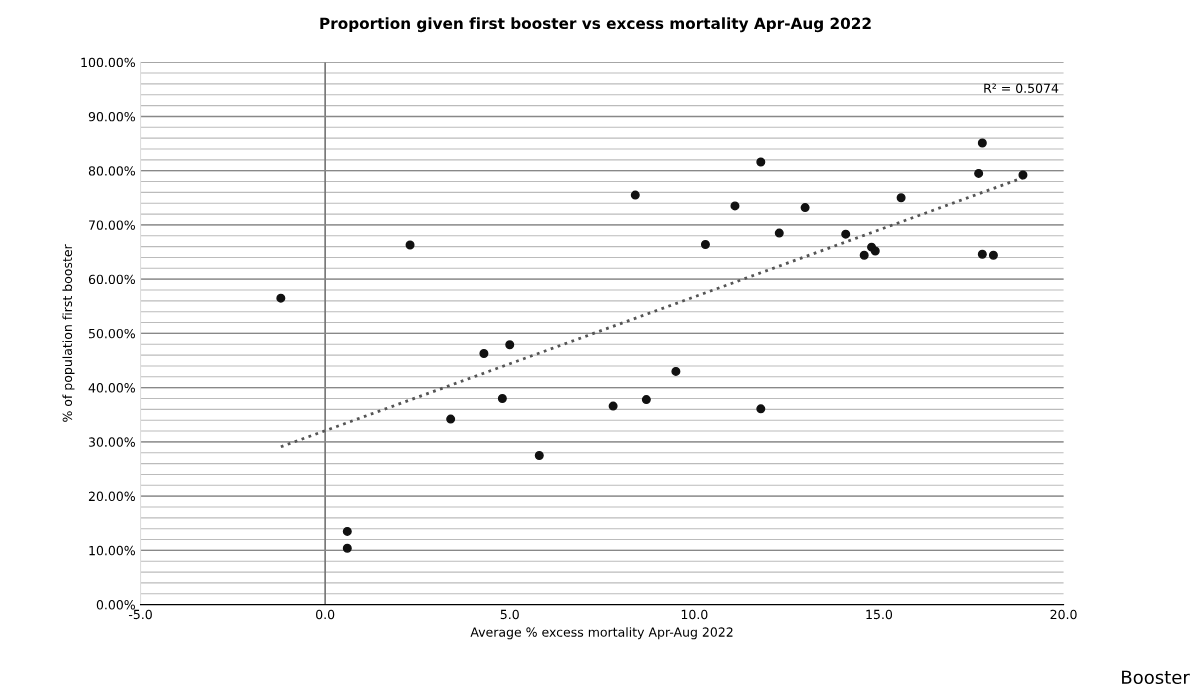  Describe the element at coordinates (111, 496) in the screenshot. I see `y-tick-label: 20.00%` at that location.